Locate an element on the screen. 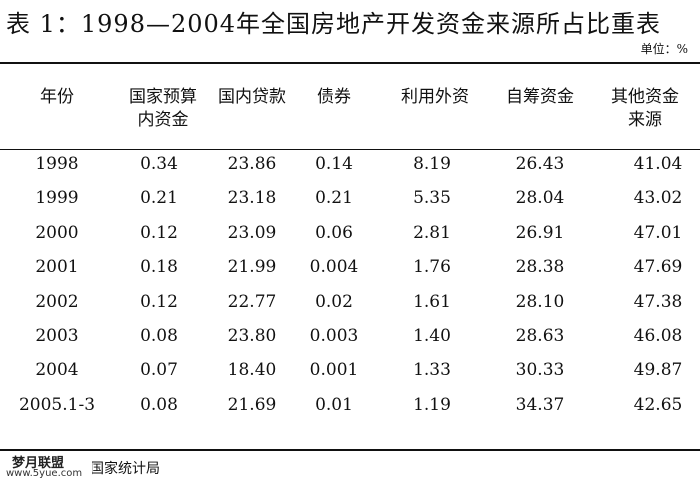  table-row: 2005.1-3 0.08 21.69 0.01 1.19 34.37 42.65 is located at coordinates (350, 412).